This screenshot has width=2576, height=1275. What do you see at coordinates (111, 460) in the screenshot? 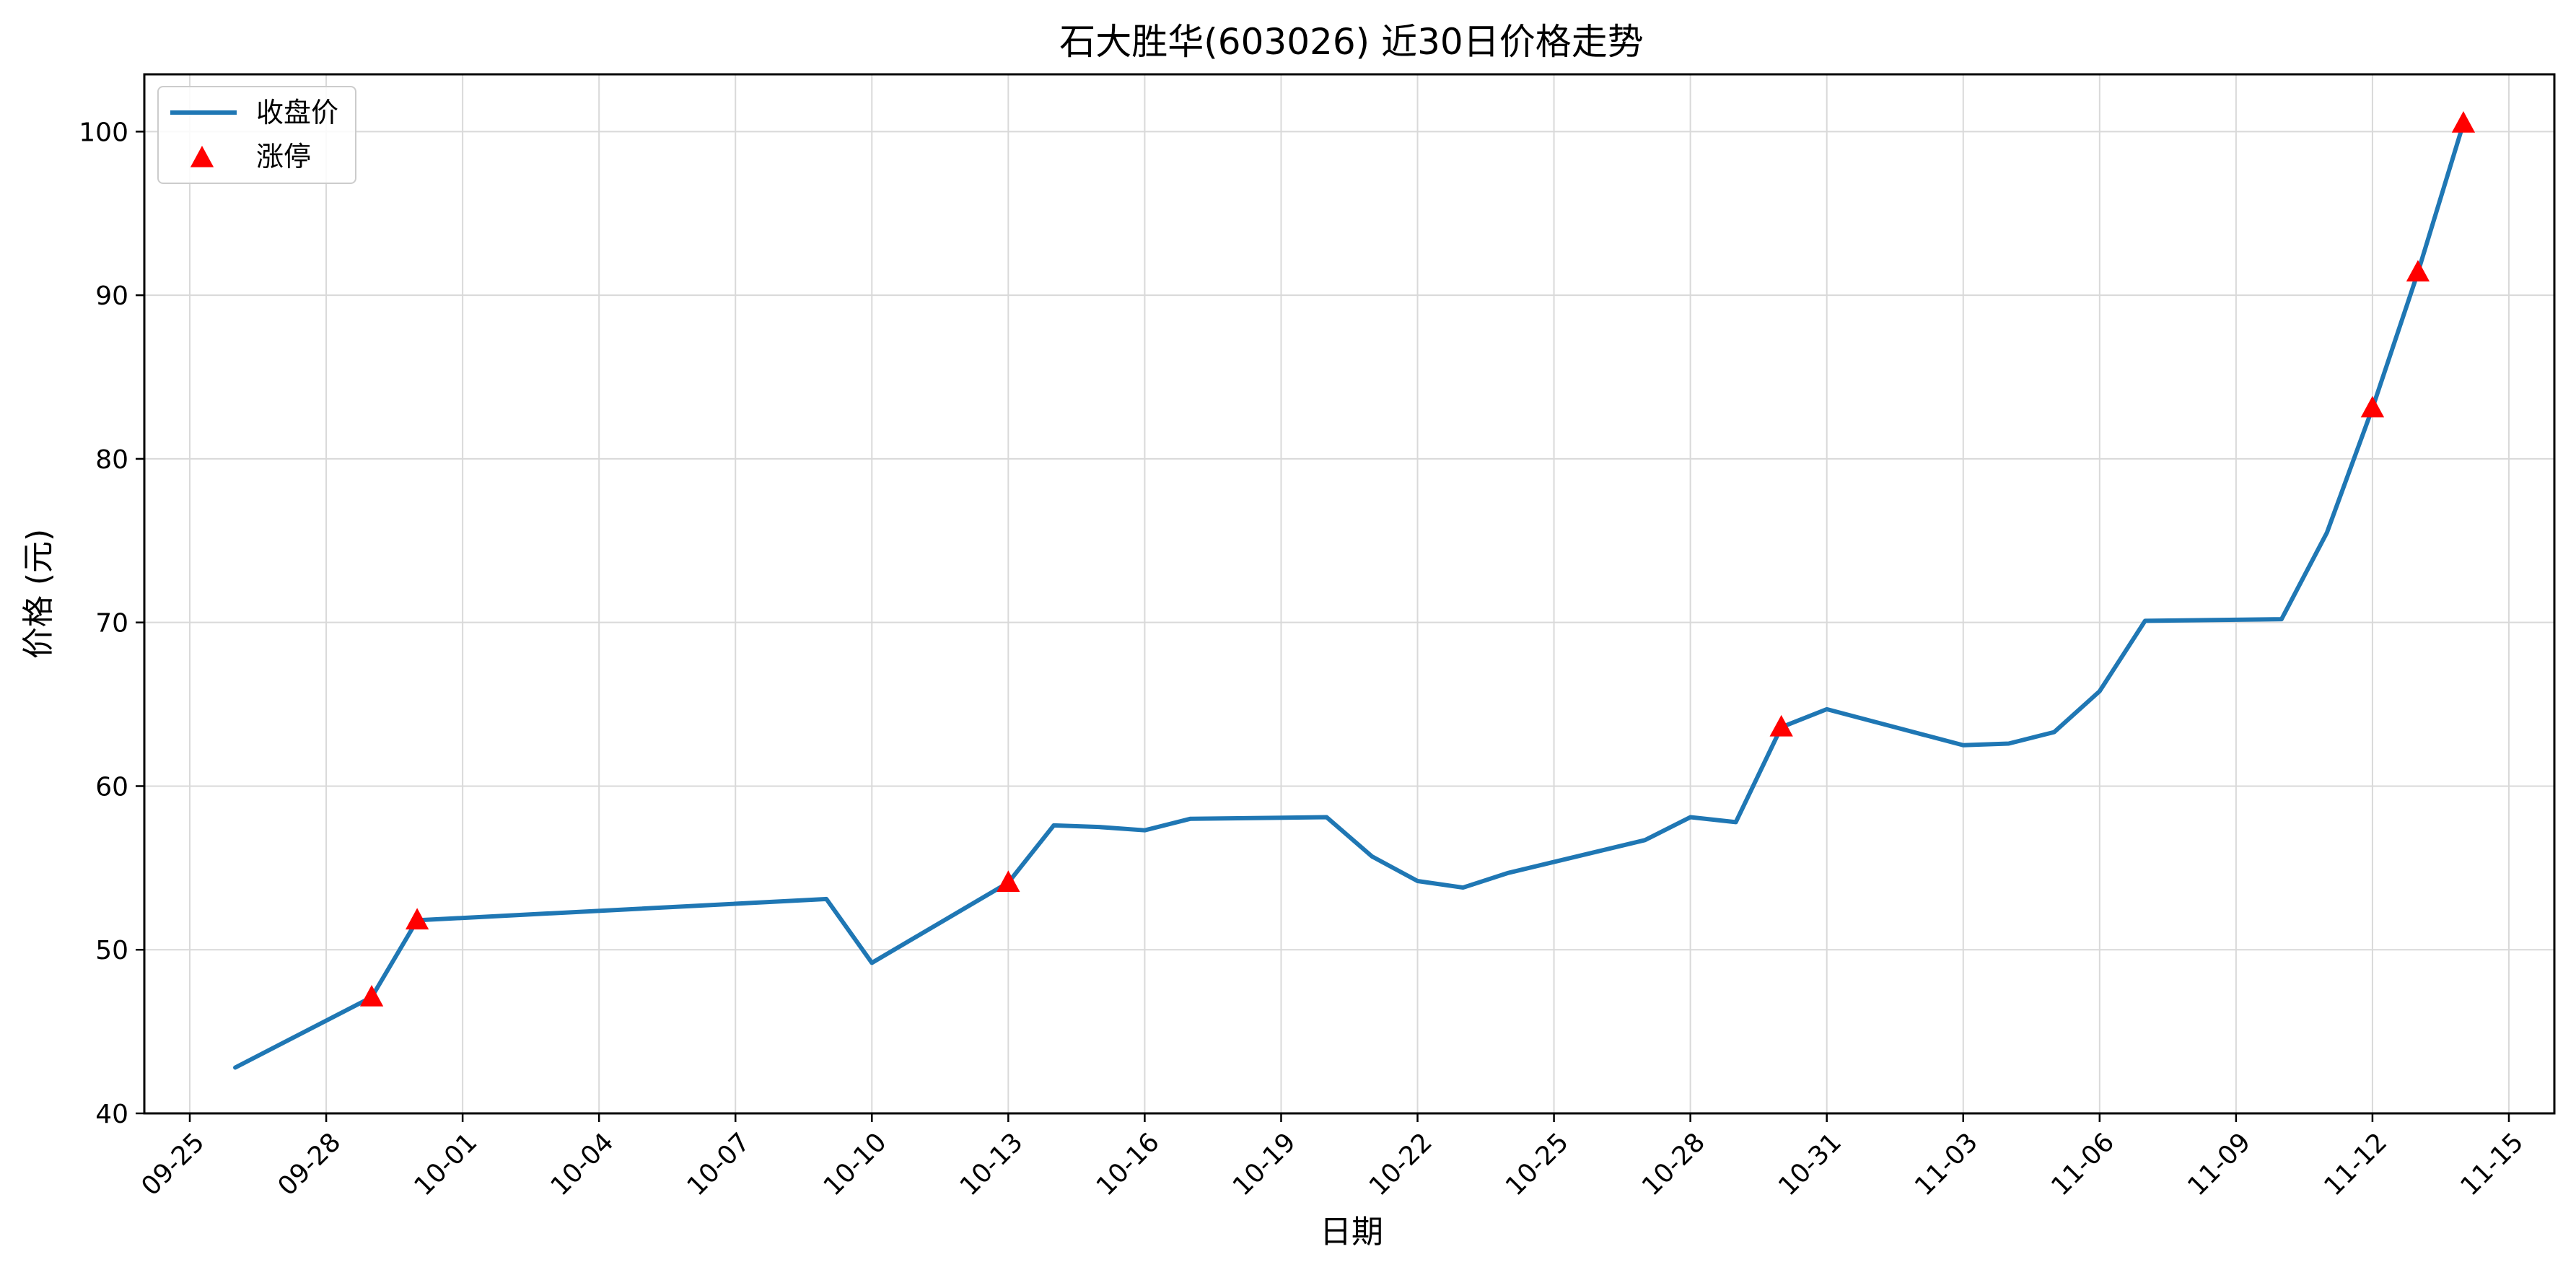
I see `y-tick-label: 80` at bounding box center [111, 460].